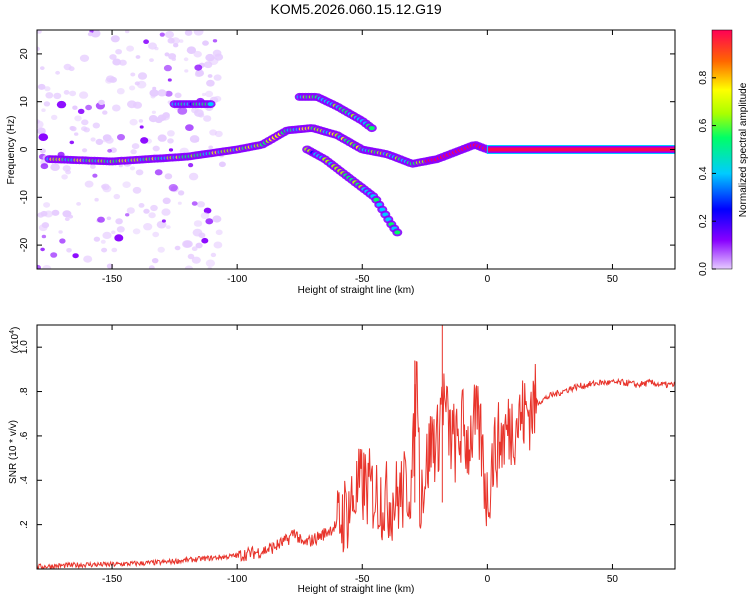  I want to click on spectrogram-y-tick-label: -10, so click(24, 197).